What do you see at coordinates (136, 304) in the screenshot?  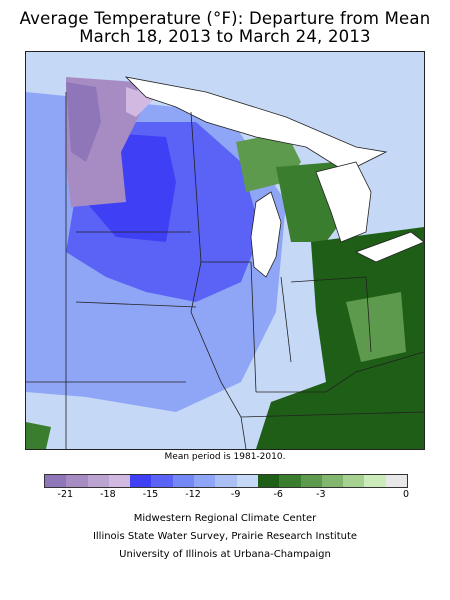 I see `border-ia-mo` at bounding box center [136, 304].